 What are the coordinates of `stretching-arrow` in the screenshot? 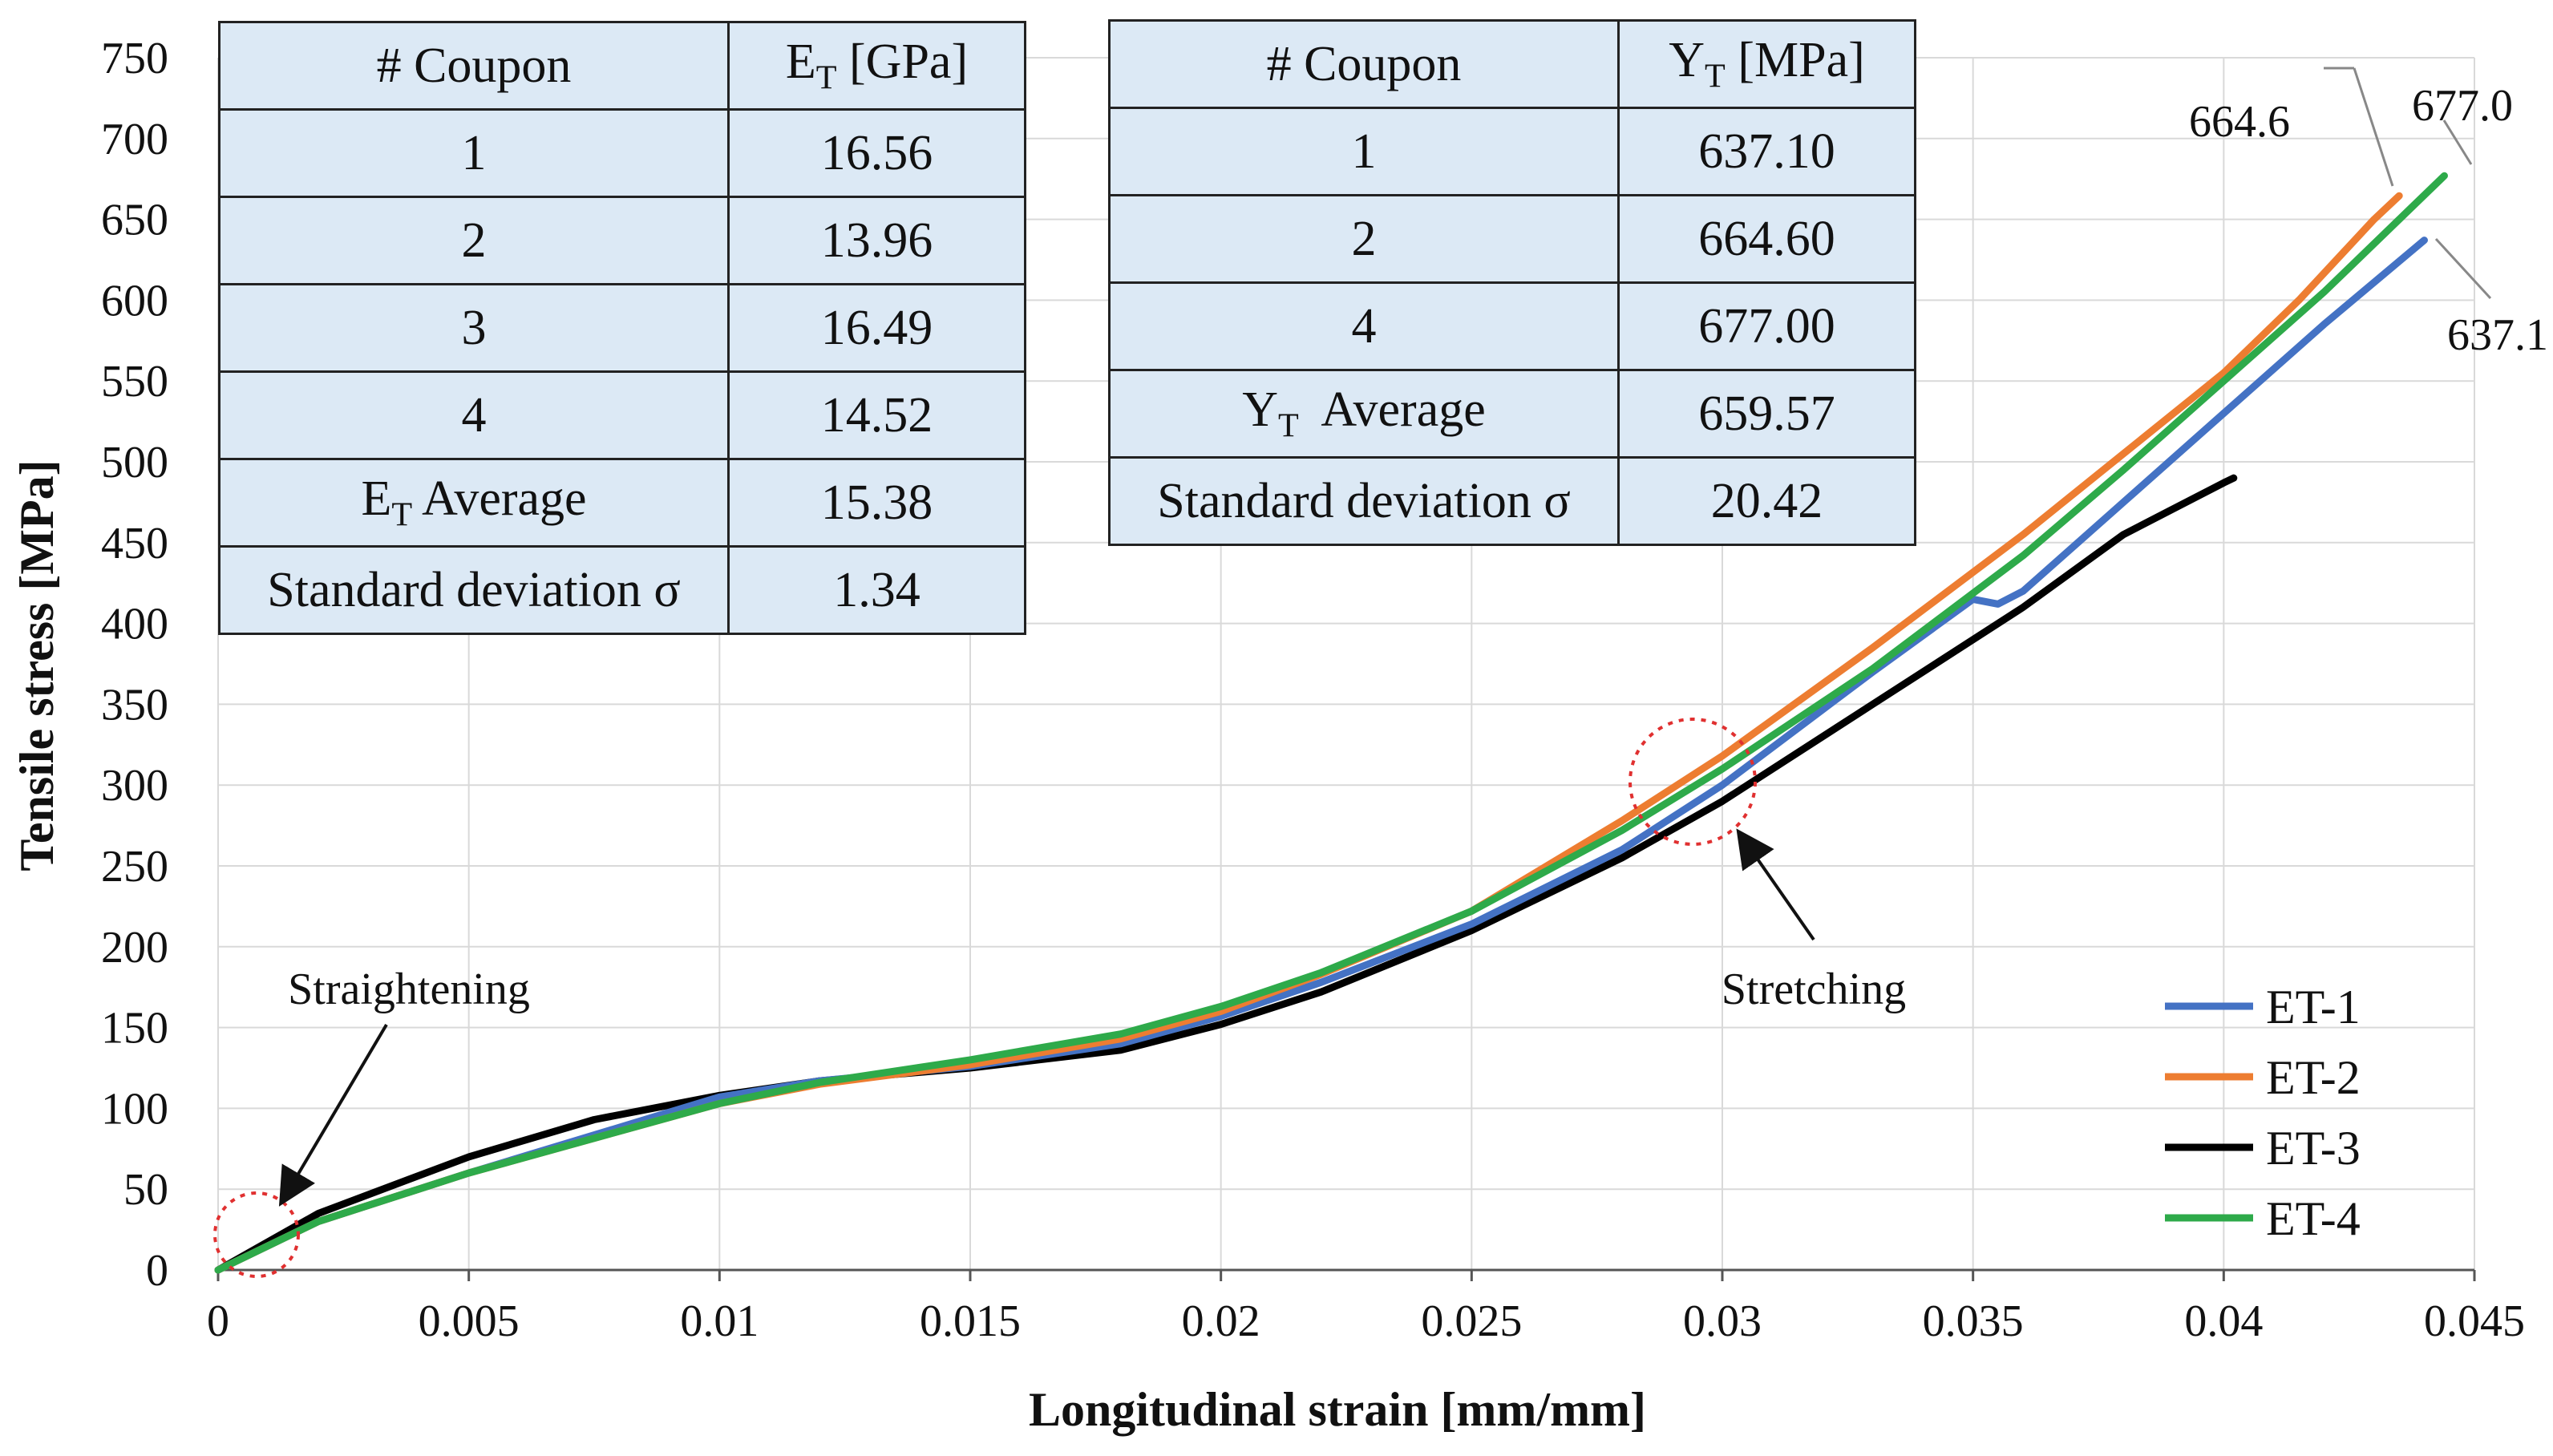 It's located at (1775, 885).